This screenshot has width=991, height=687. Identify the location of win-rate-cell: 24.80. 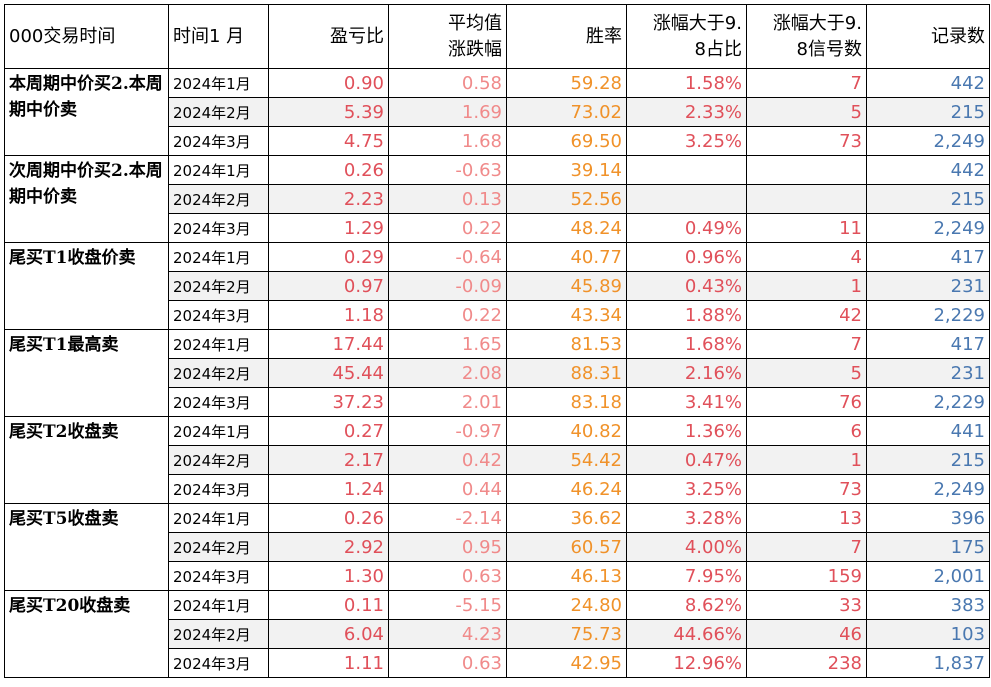
(566, 605).